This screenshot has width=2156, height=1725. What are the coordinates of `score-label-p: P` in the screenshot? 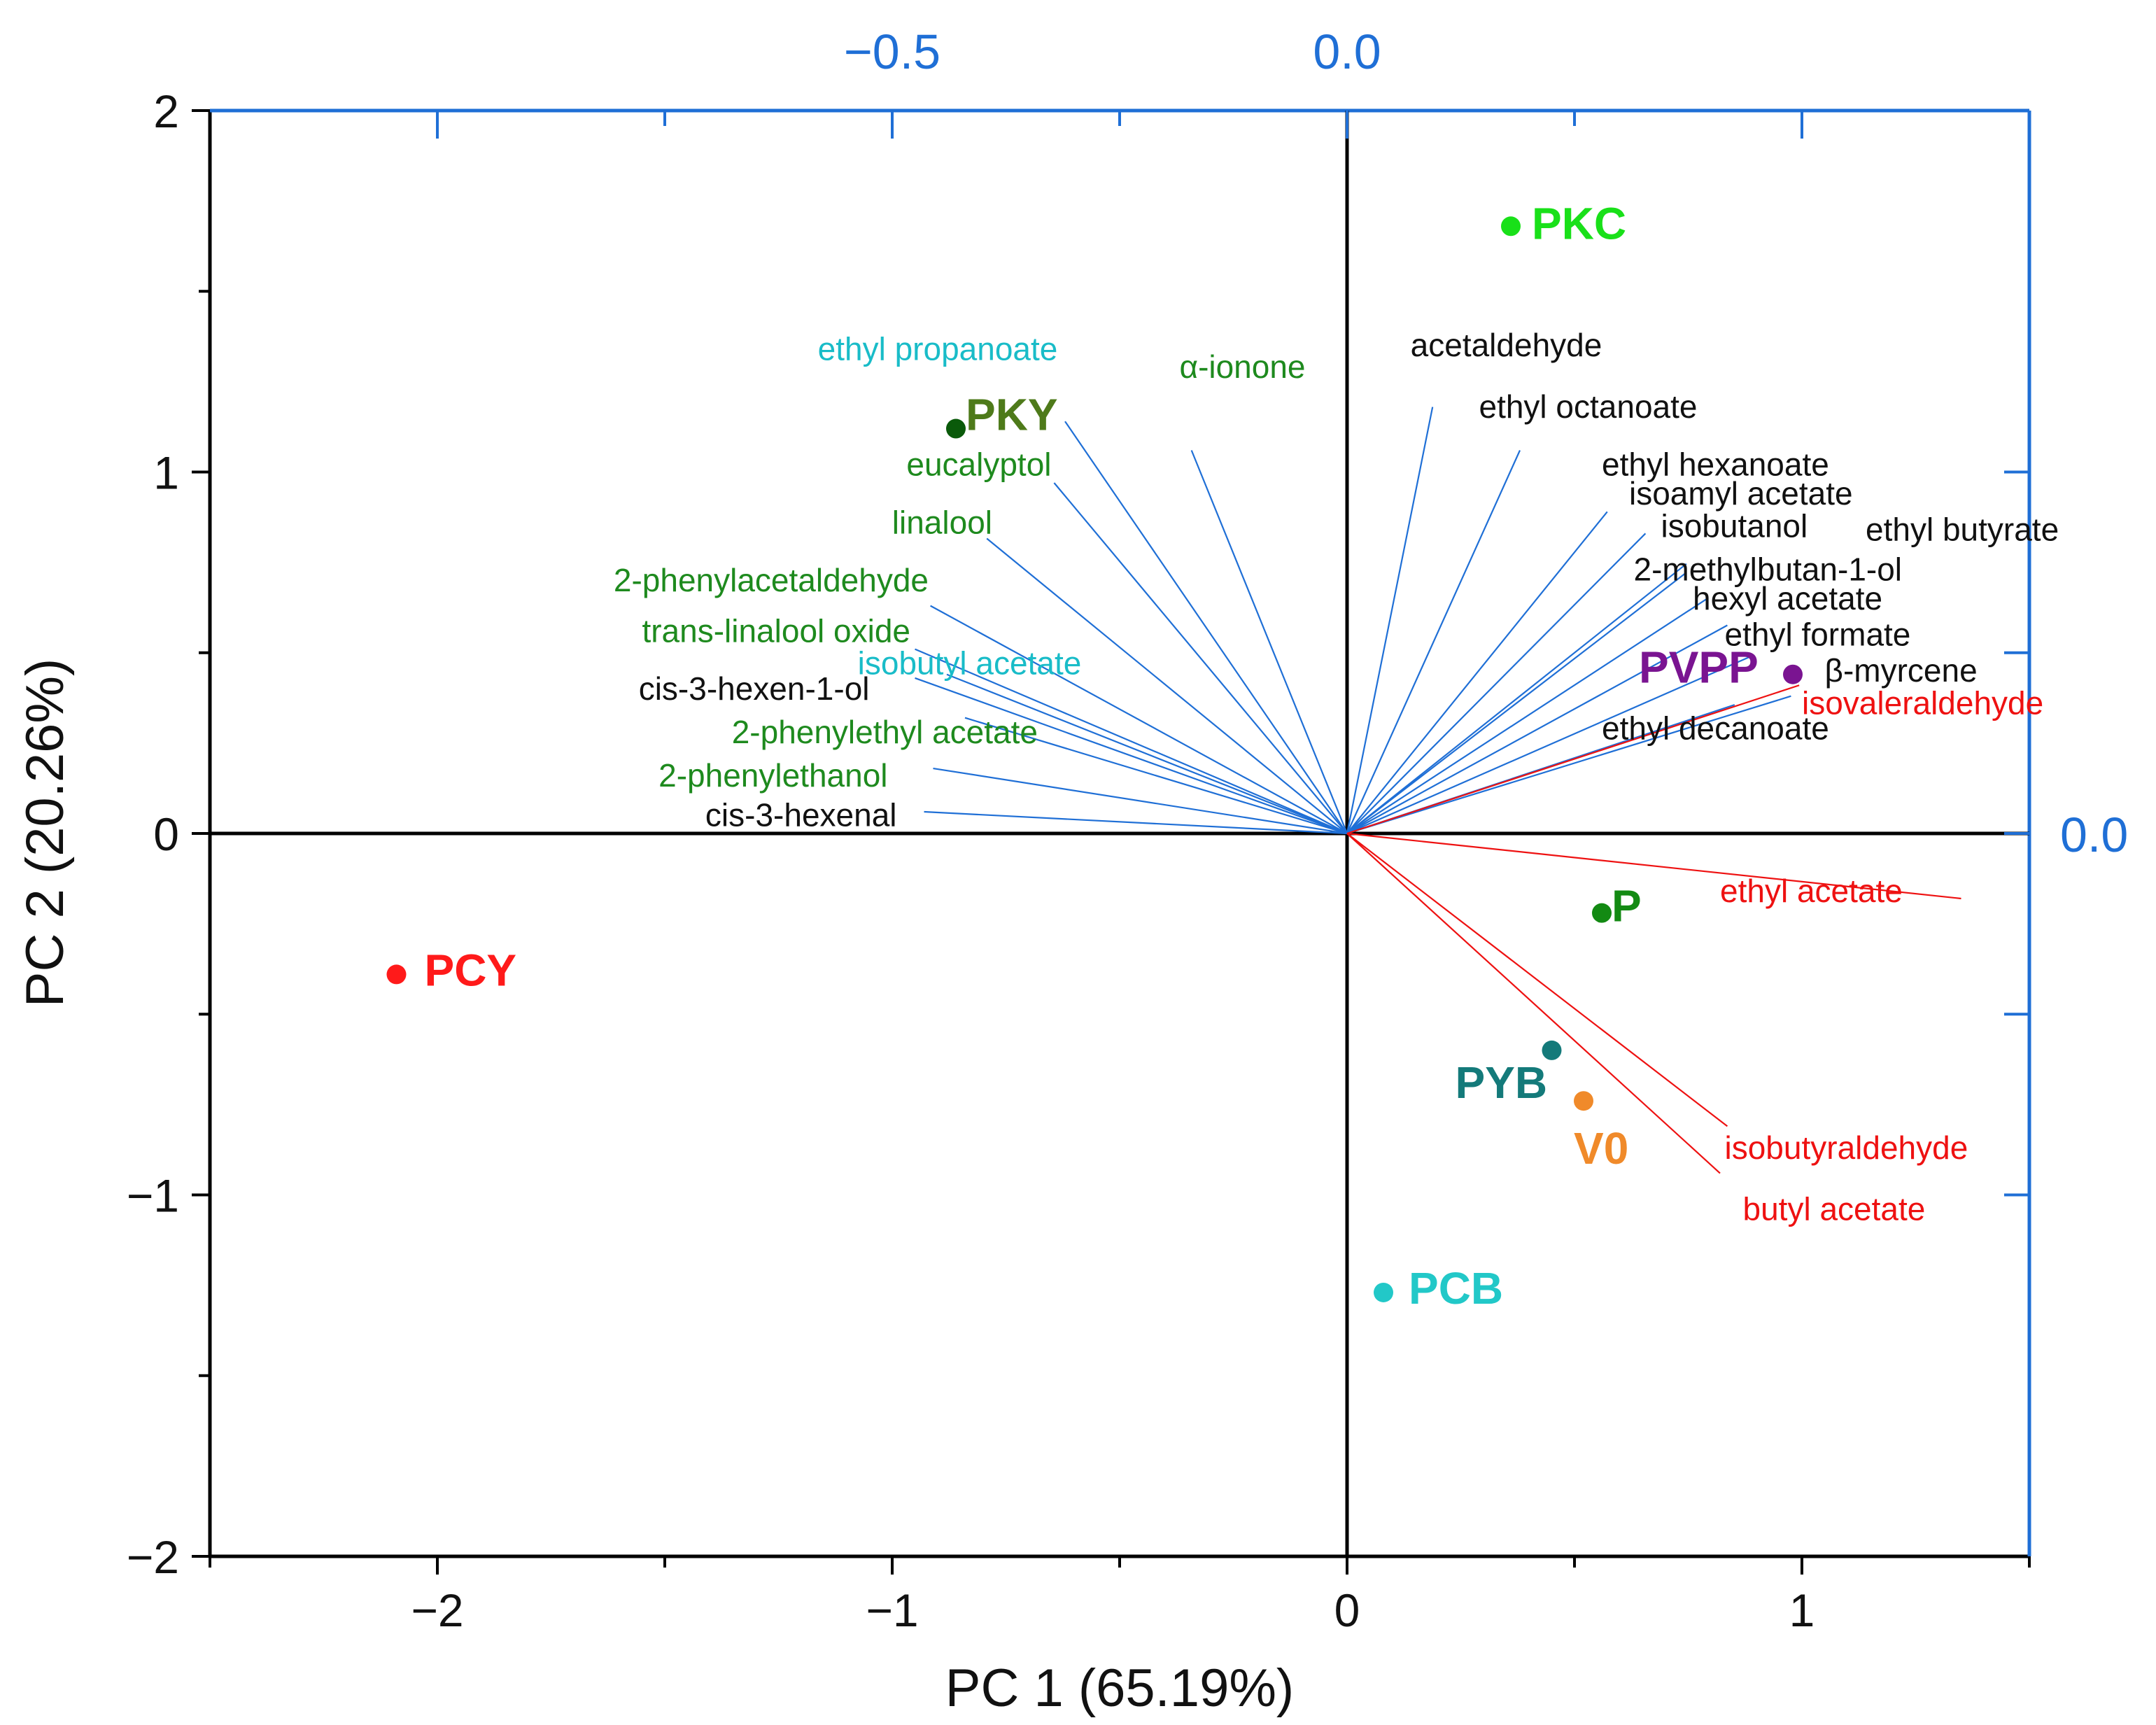 It's located at (1627, 906).